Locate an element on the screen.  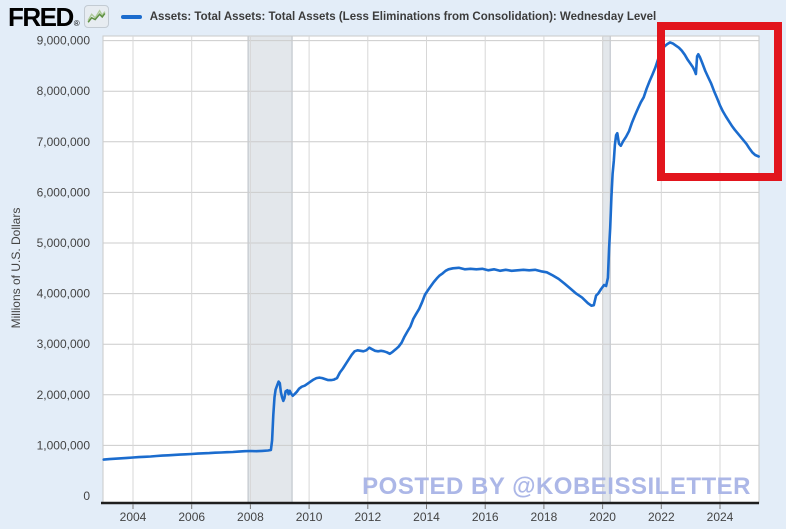
y-tick-label: 0 is located at coordinates (86, 496).